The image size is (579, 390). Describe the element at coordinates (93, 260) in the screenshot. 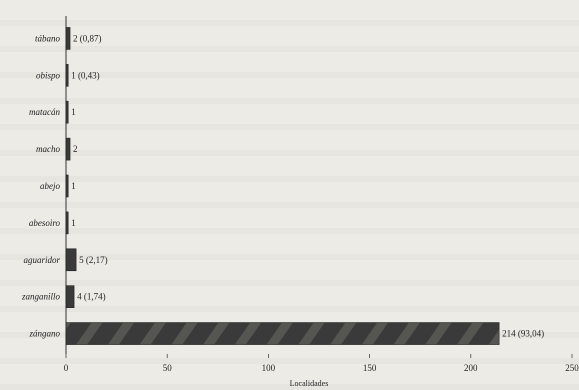

I see `value-label: 5 (2,17)` at that location.